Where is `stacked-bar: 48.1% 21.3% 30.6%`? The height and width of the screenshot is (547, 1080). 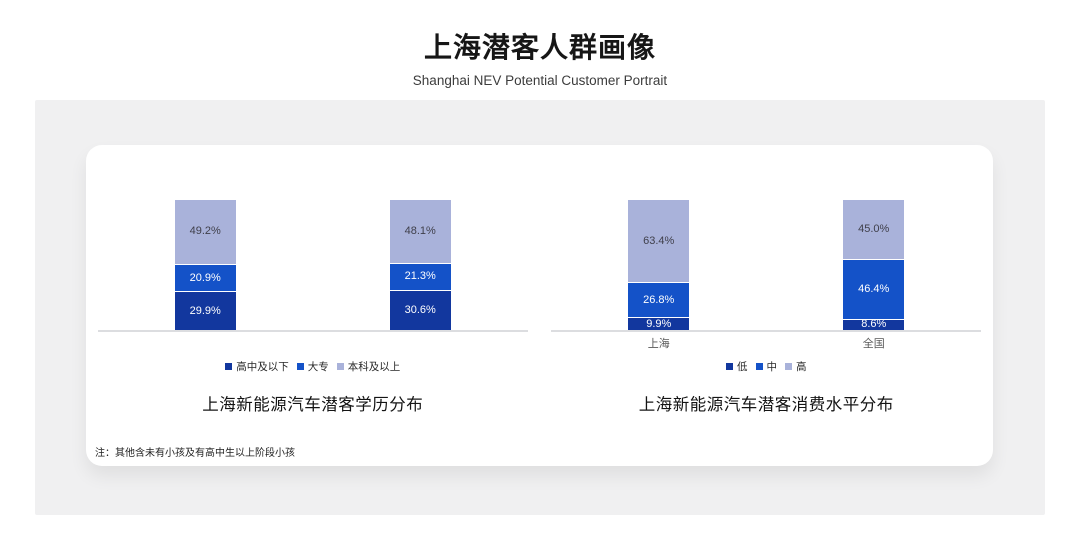 stacked-bar: 48.1% 21.3% 30.6% is located at coordinates (420, 265).